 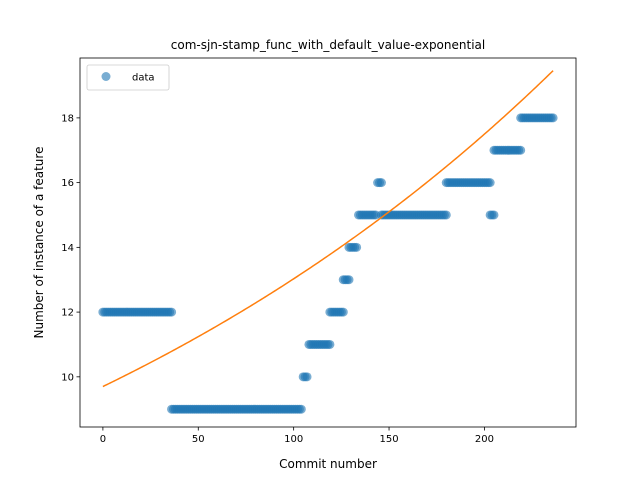 I want to click on x-tick-label: 150, so click(x=388, y=439).